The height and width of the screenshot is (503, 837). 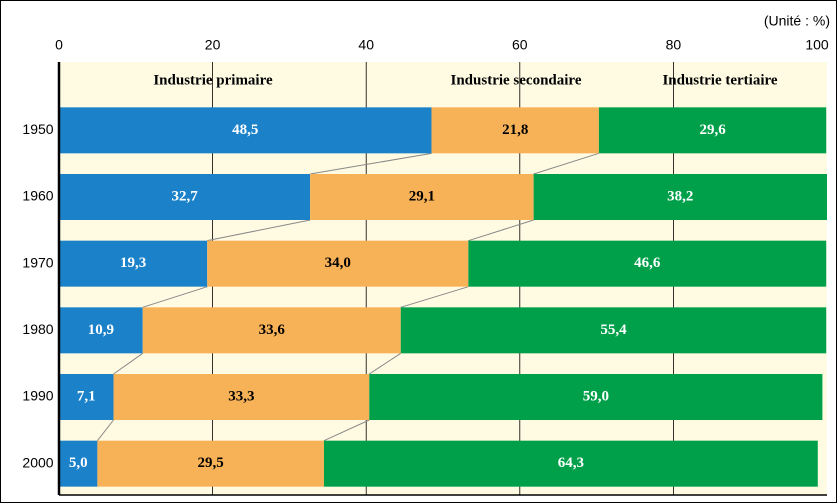 I want to click on value-label: 29,6, so click(x=712, y=130).